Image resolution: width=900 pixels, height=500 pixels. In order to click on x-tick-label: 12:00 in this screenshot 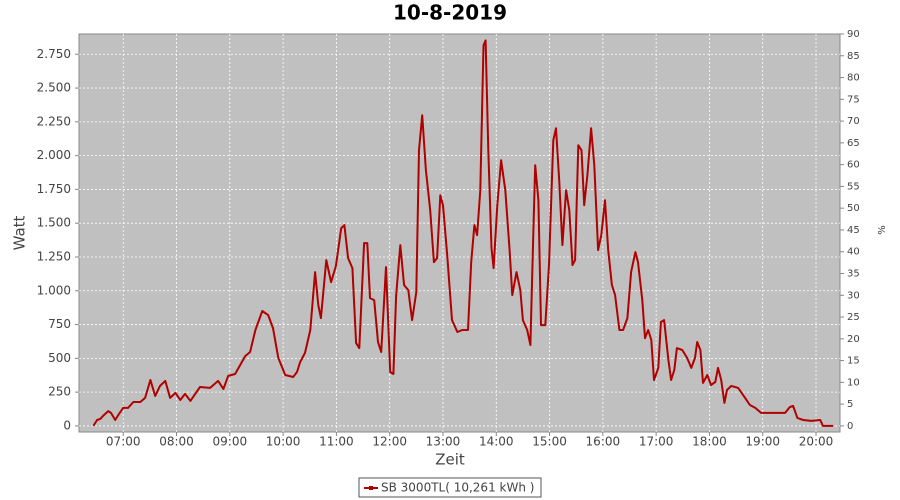, I will do `click(389, 442)`.